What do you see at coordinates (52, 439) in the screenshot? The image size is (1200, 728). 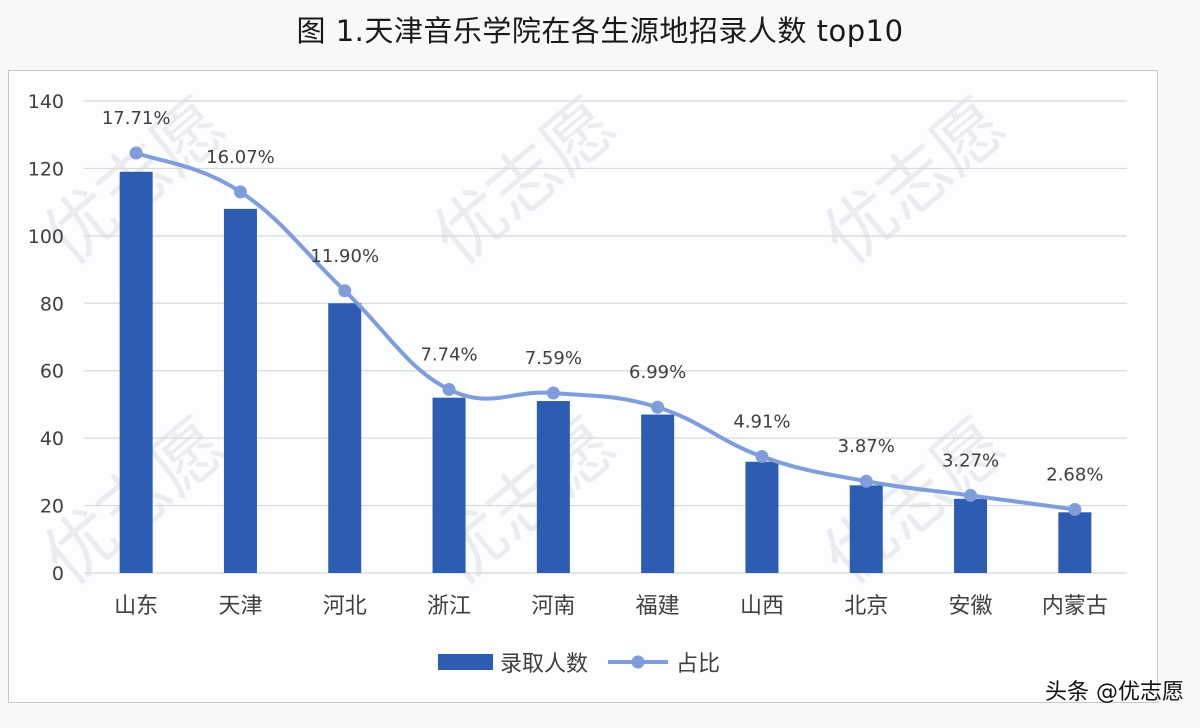 I see `y-axis-tick-label: 40` at bounding box center [52, 439].